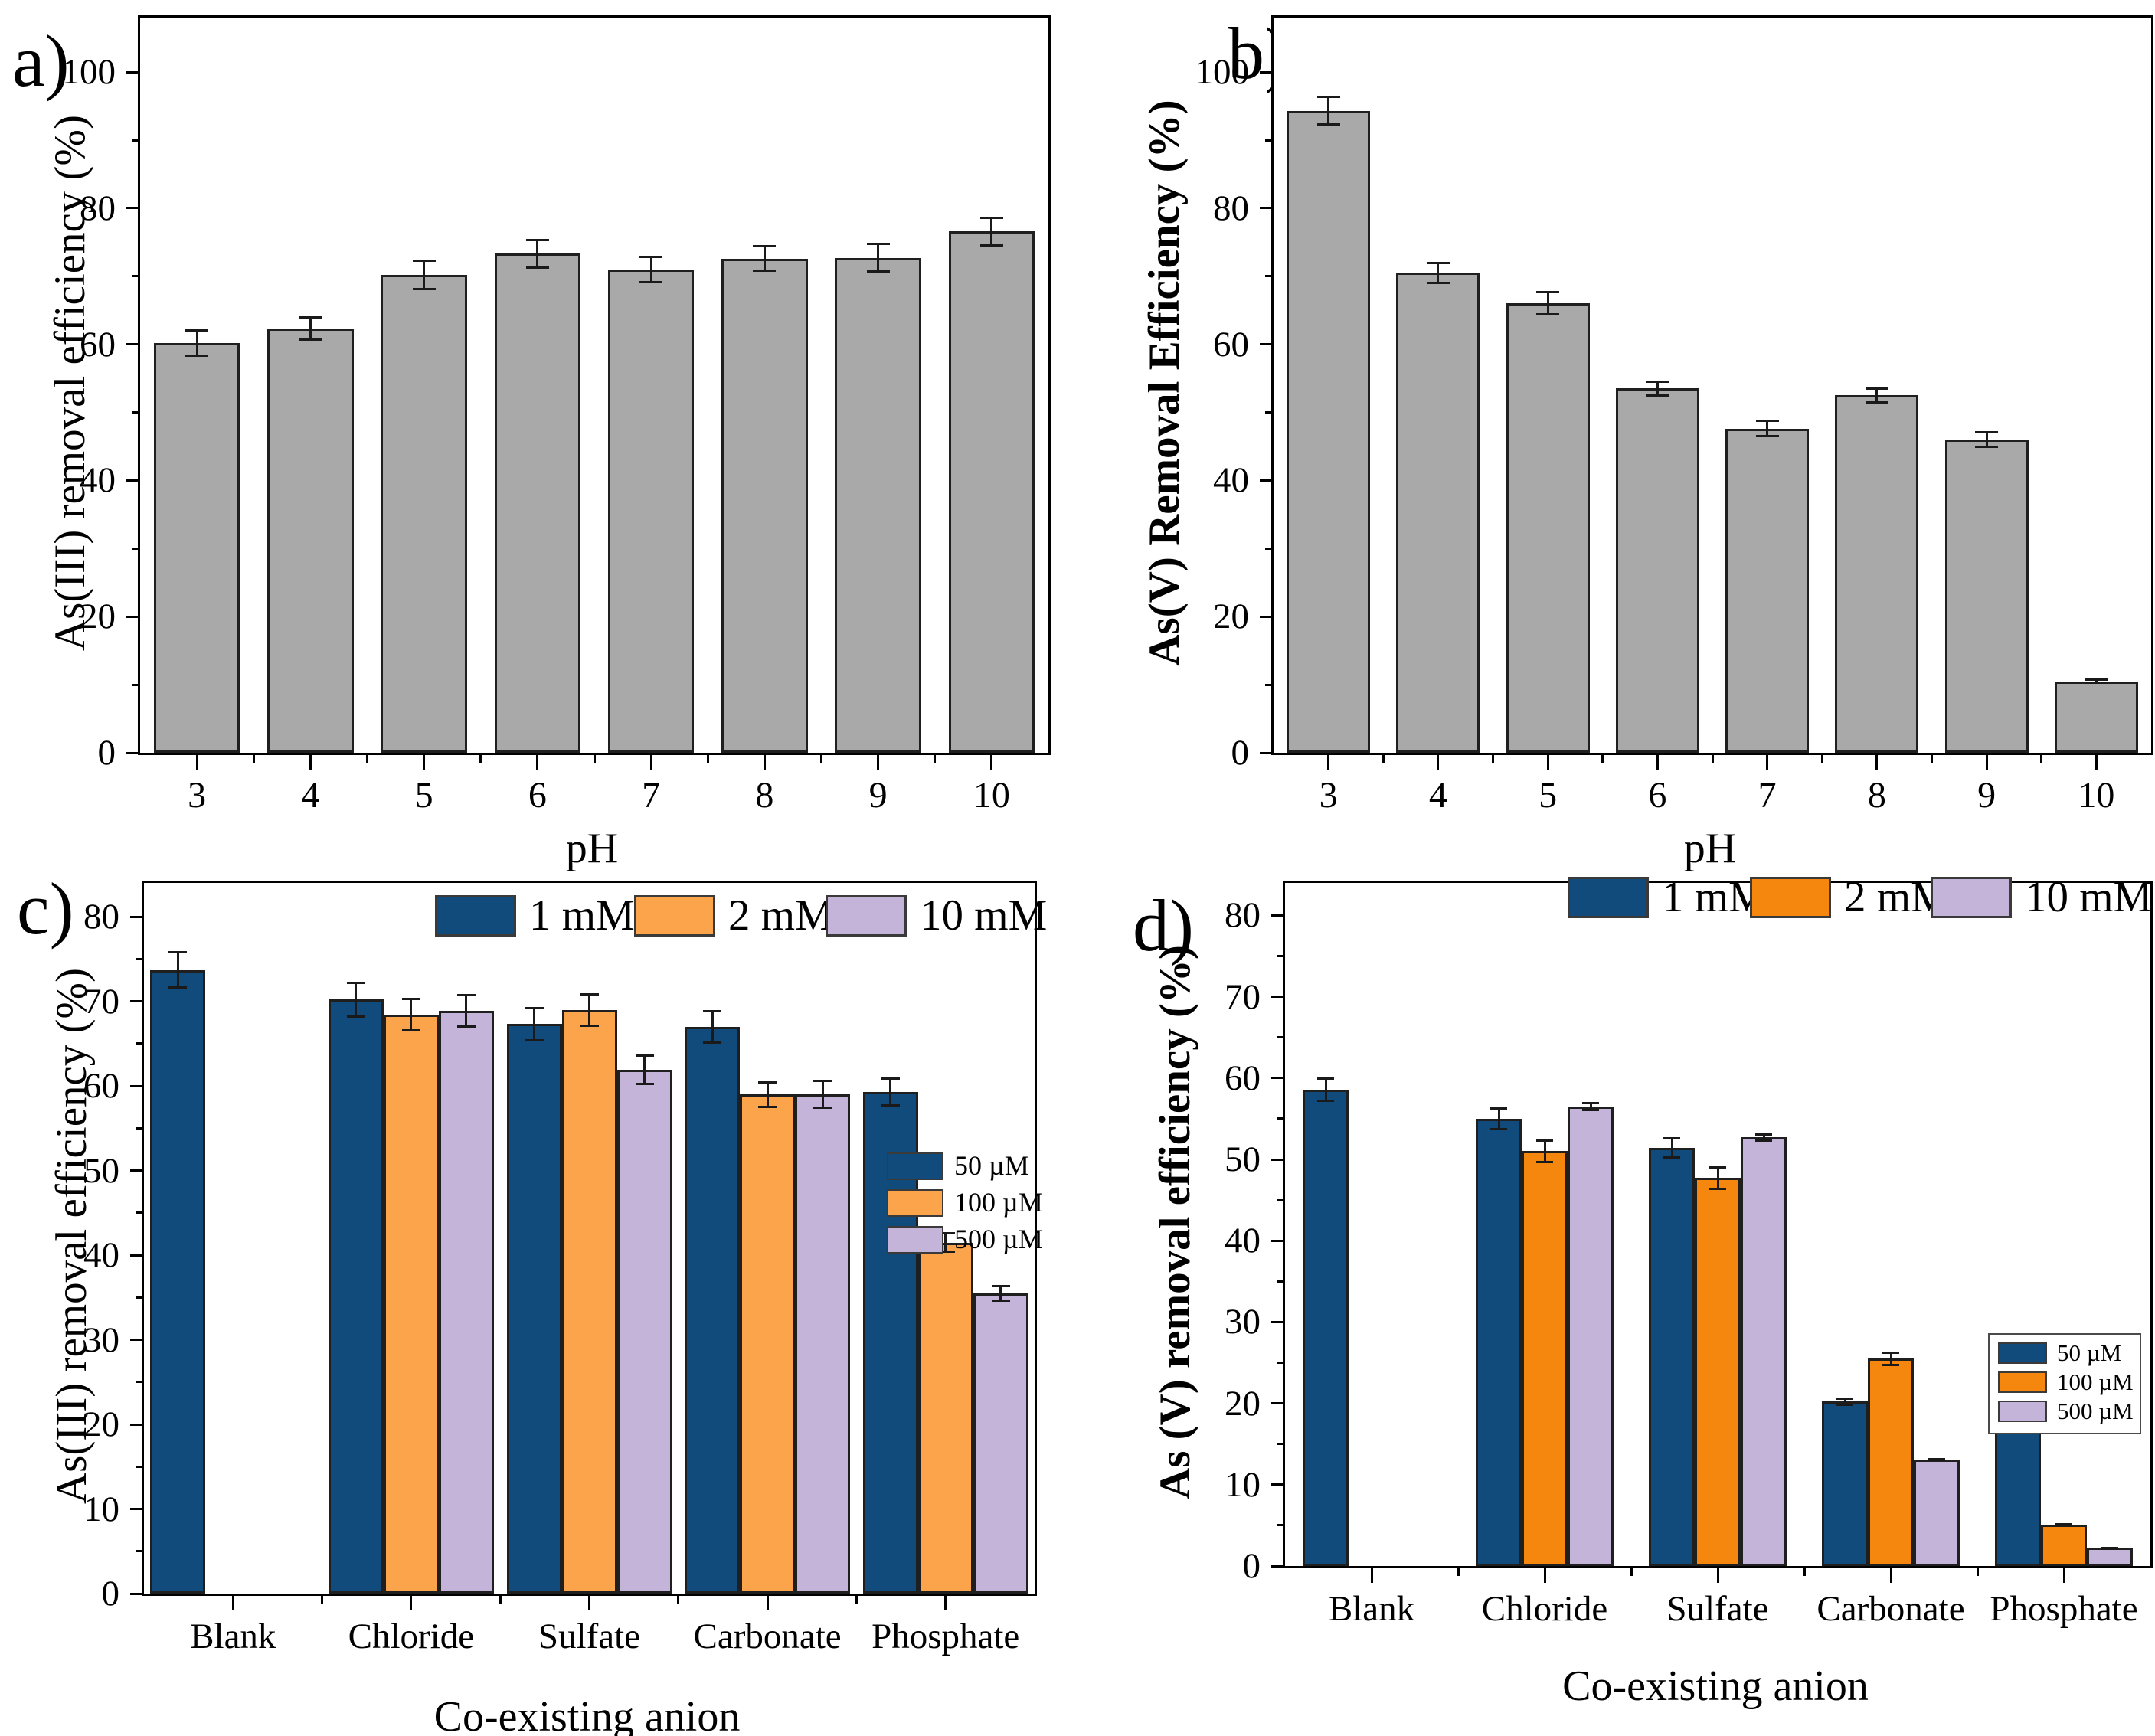  I want to click on x-tick-label: Sulfate, so click(1717, 1609).